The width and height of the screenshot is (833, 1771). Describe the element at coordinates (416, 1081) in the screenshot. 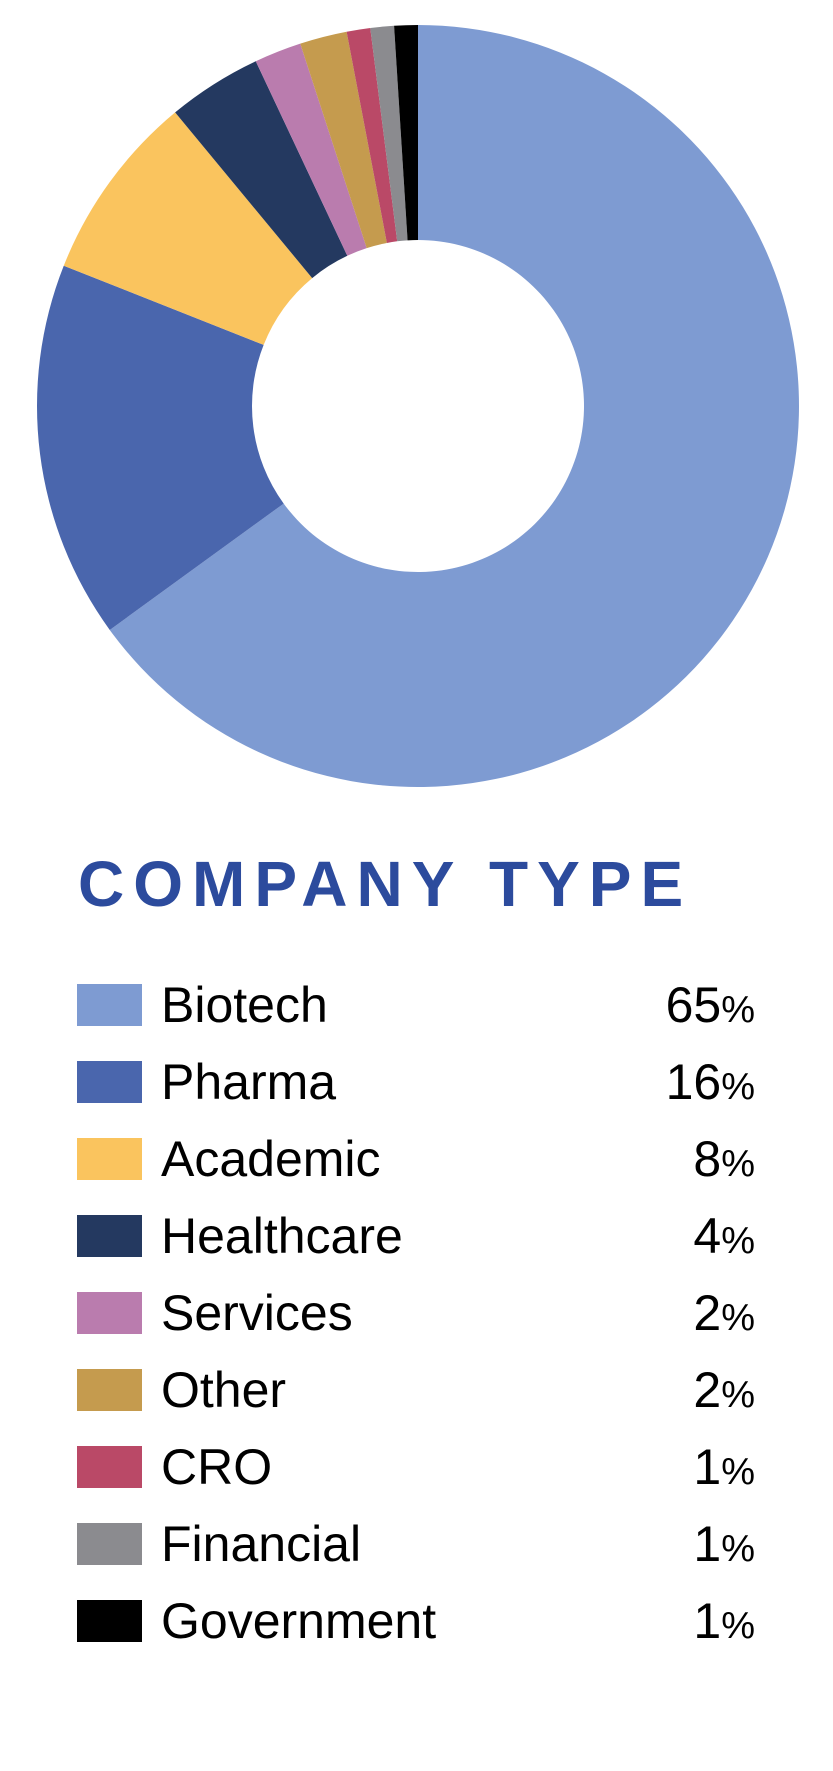

I see `legend-row: Pharma 16%` at that location.